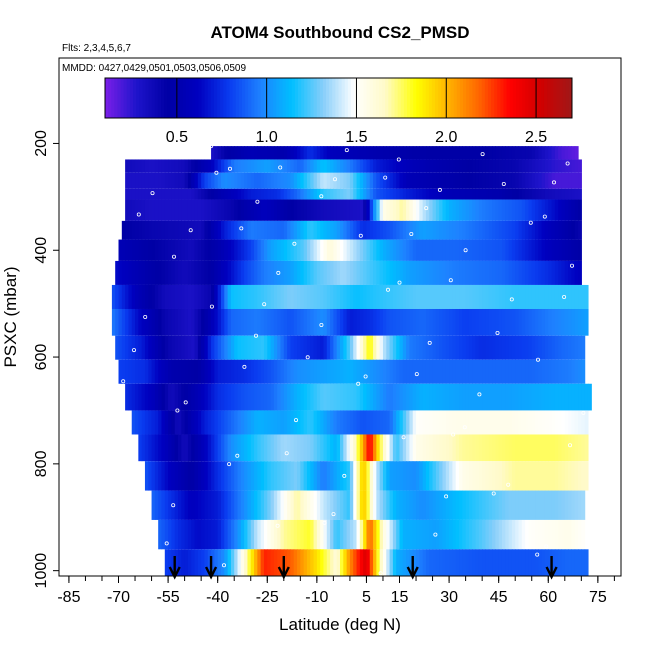  I want to click on x-axis: -85 -70 -55 -40 -25 -10 5 15 30 45 60 75, so click(336, 591).